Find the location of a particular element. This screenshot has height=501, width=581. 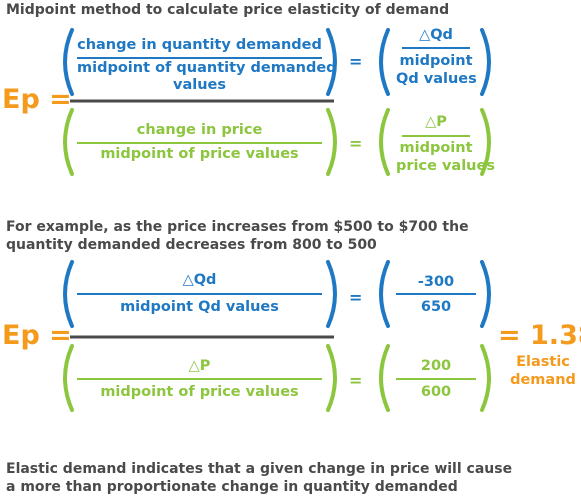

numerator-value: 200 is located at coordinates (436, 366).